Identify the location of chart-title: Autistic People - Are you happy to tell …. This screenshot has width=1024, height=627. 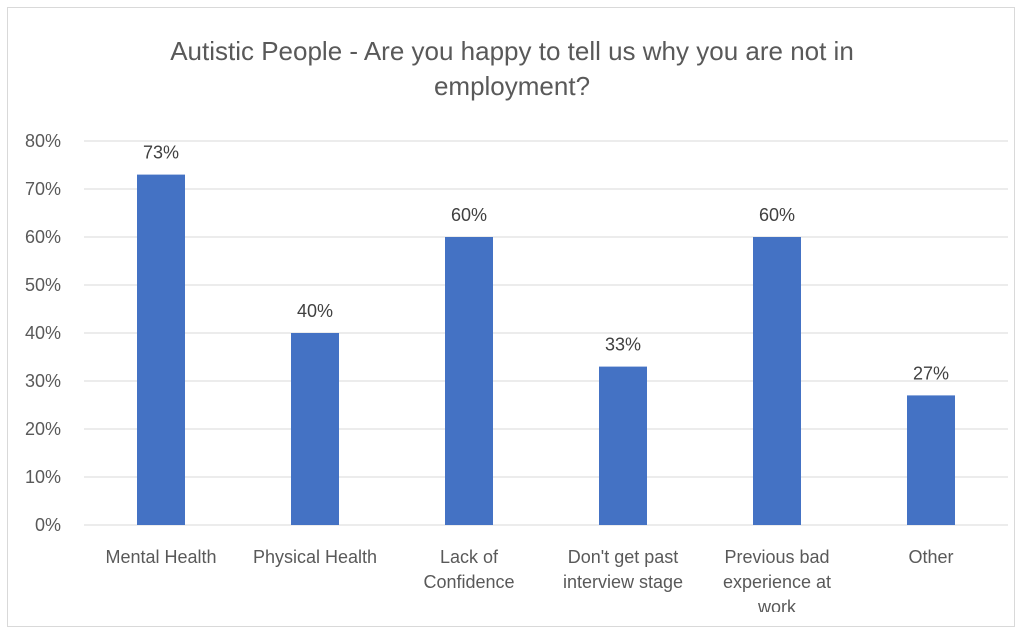
(512, 69).